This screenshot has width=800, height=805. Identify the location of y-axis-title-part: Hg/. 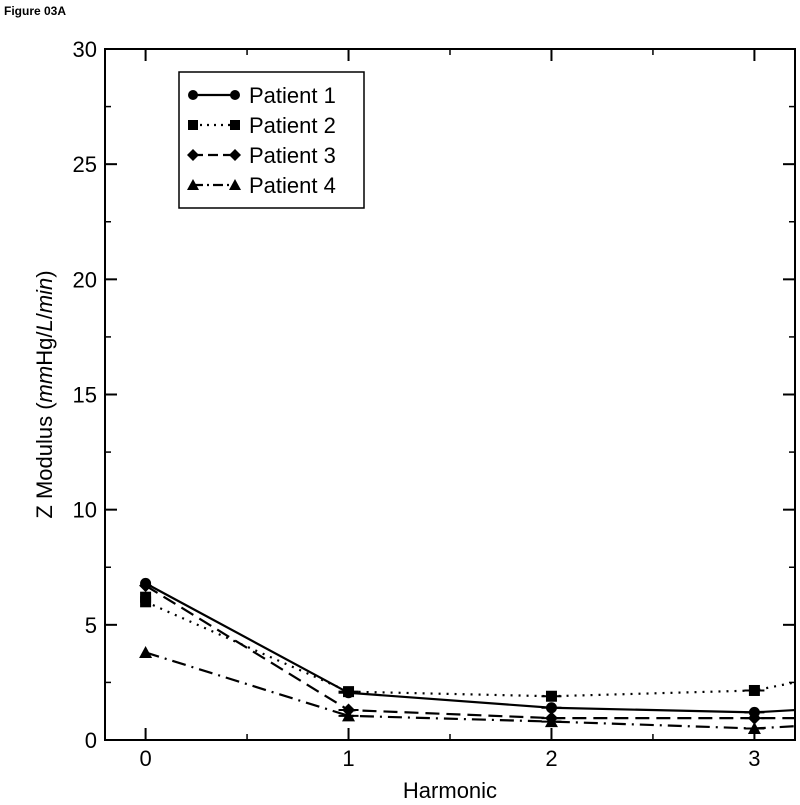
(44, 348).